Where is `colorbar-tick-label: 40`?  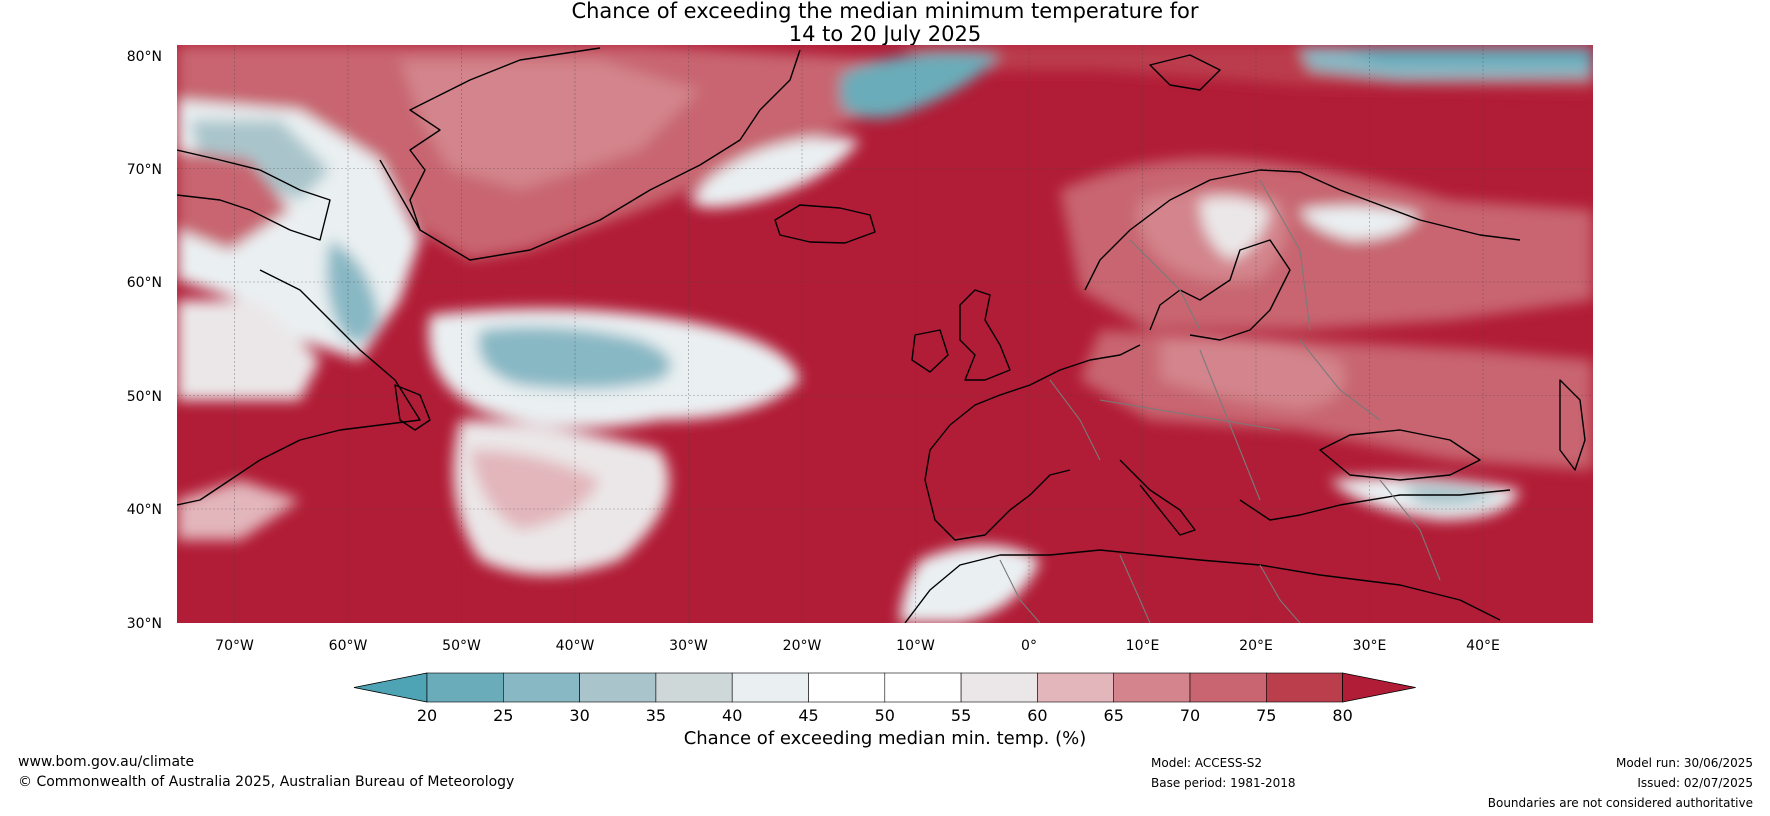 colorbar-tick-label: 40 is located at coordinates (732, 715).